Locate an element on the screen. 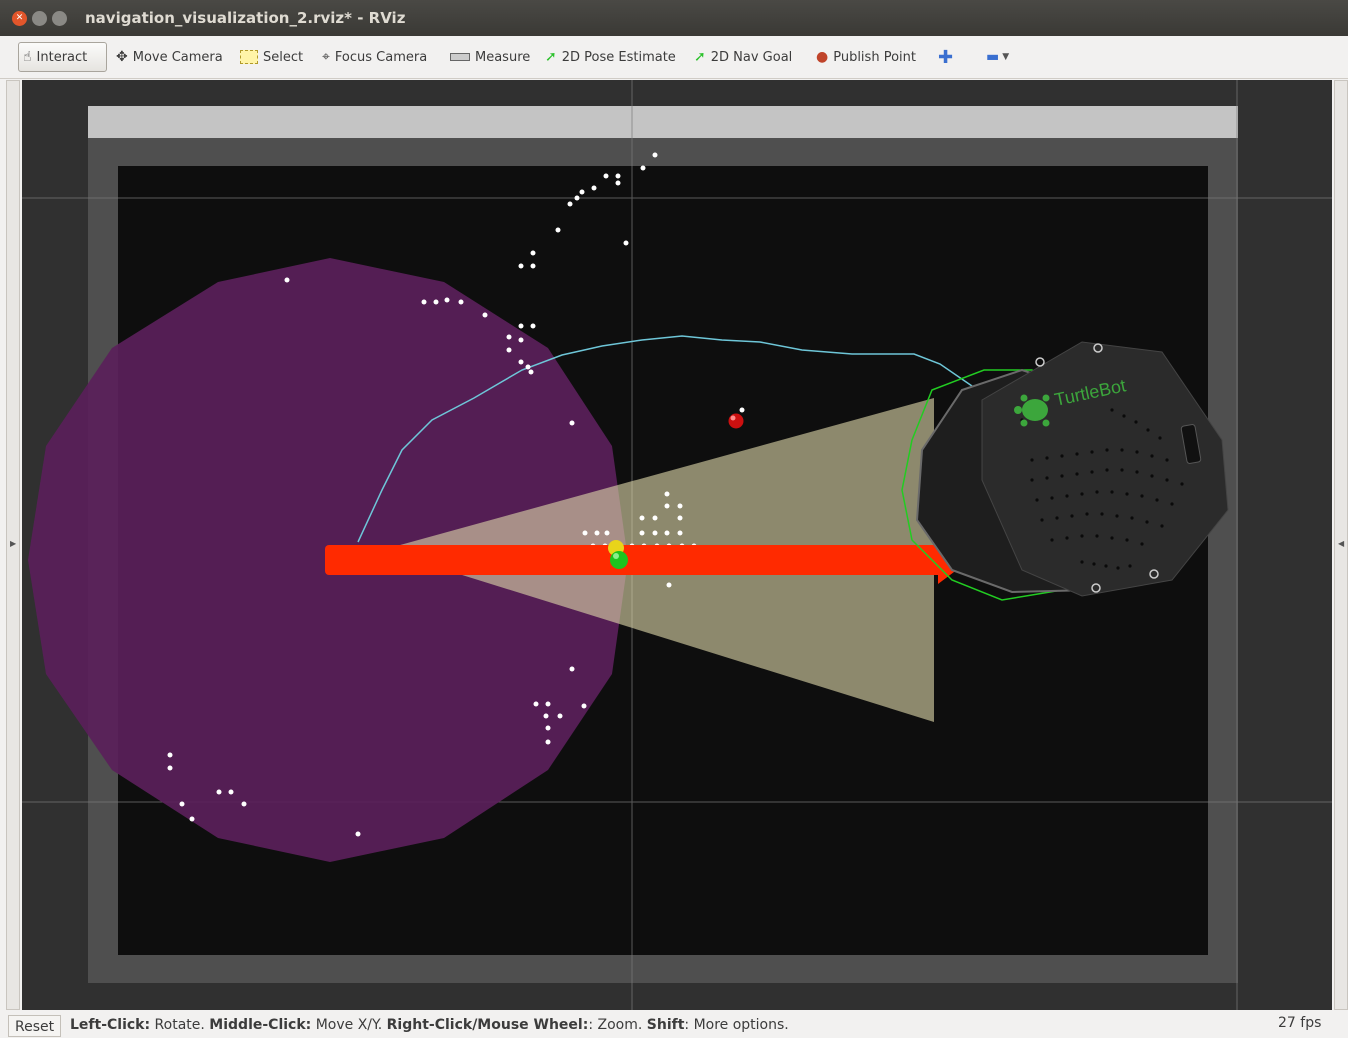 The width and height of the screenshot is (1348, 1038). planned-path is located at coordinates (665, 439).